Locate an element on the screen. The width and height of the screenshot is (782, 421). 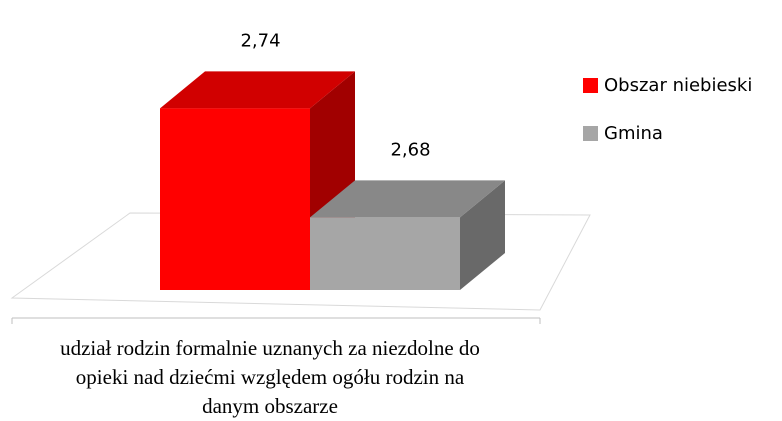
bar-side is located at coordinates (482, 235).